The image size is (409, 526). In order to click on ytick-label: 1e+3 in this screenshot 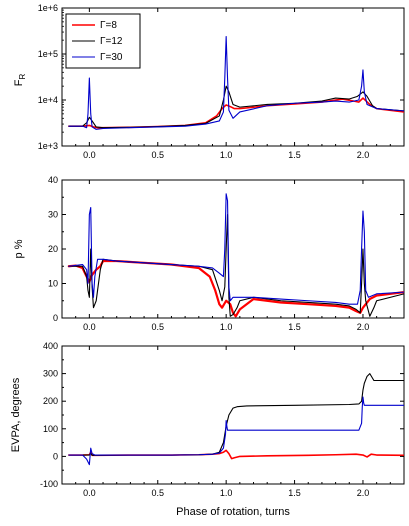, I will do `click(48, 146)`.